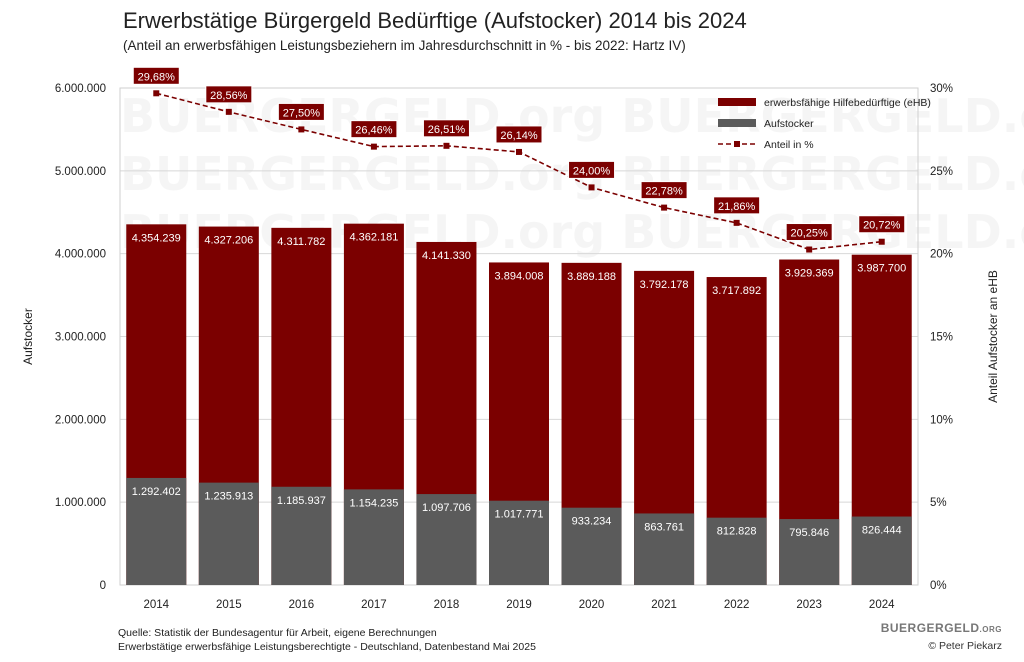 This screenshot has width=1024, height=662. I want to click on y-tick-label: 6.000.000, so click(80, 89).